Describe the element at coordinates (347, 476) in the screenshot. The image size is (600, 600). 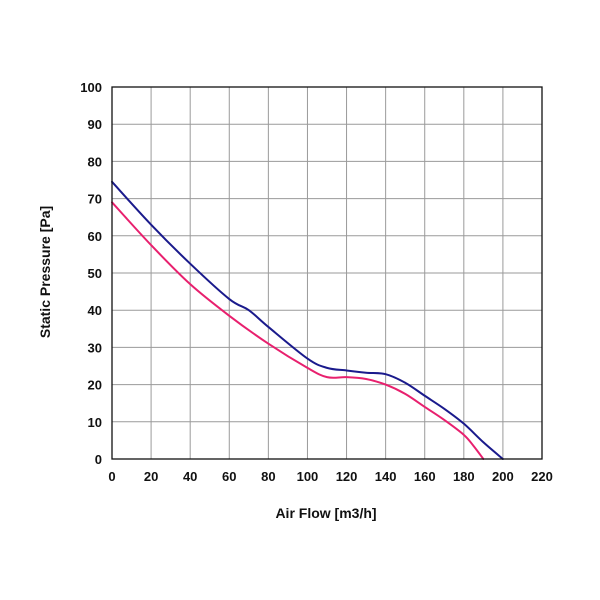
I see `x-tick-label: 120` at that location.